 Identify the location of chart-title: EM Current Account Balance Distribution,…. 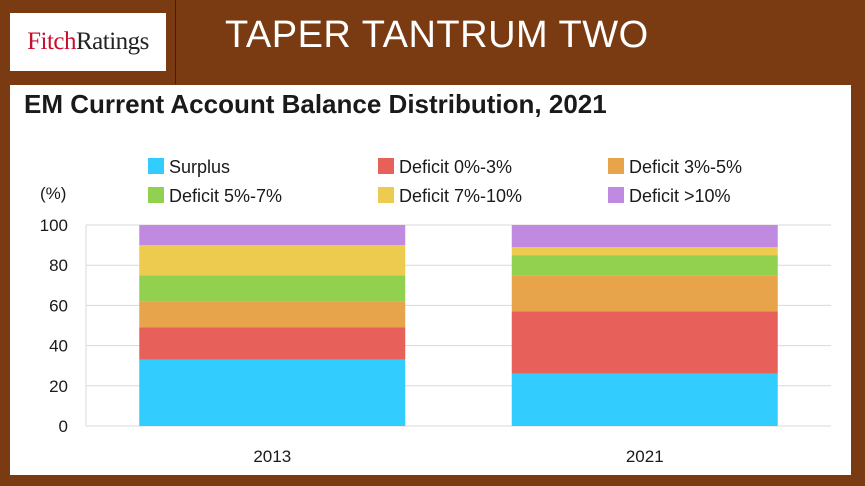
(315, 104).